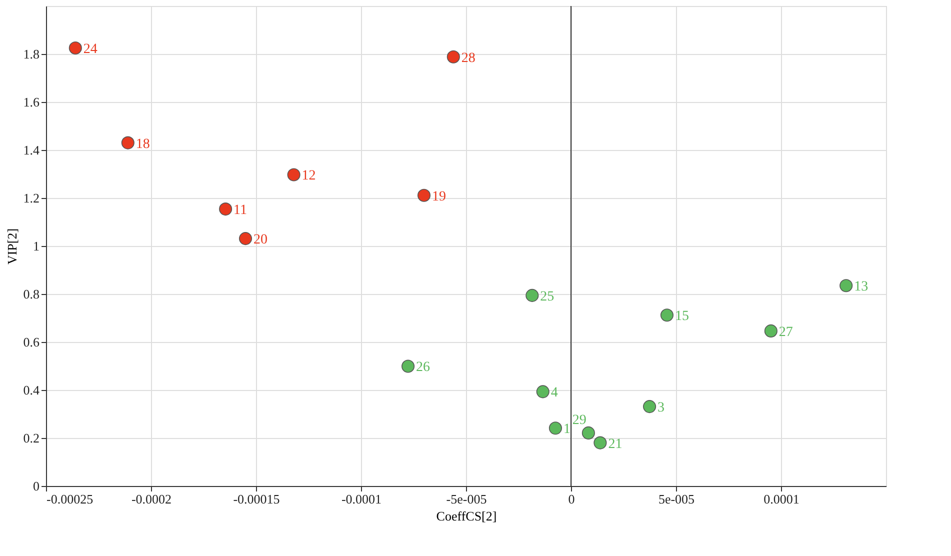 The image size is (951, 556). I want to click on y-tick-label: 1.4, so click(31, 150).